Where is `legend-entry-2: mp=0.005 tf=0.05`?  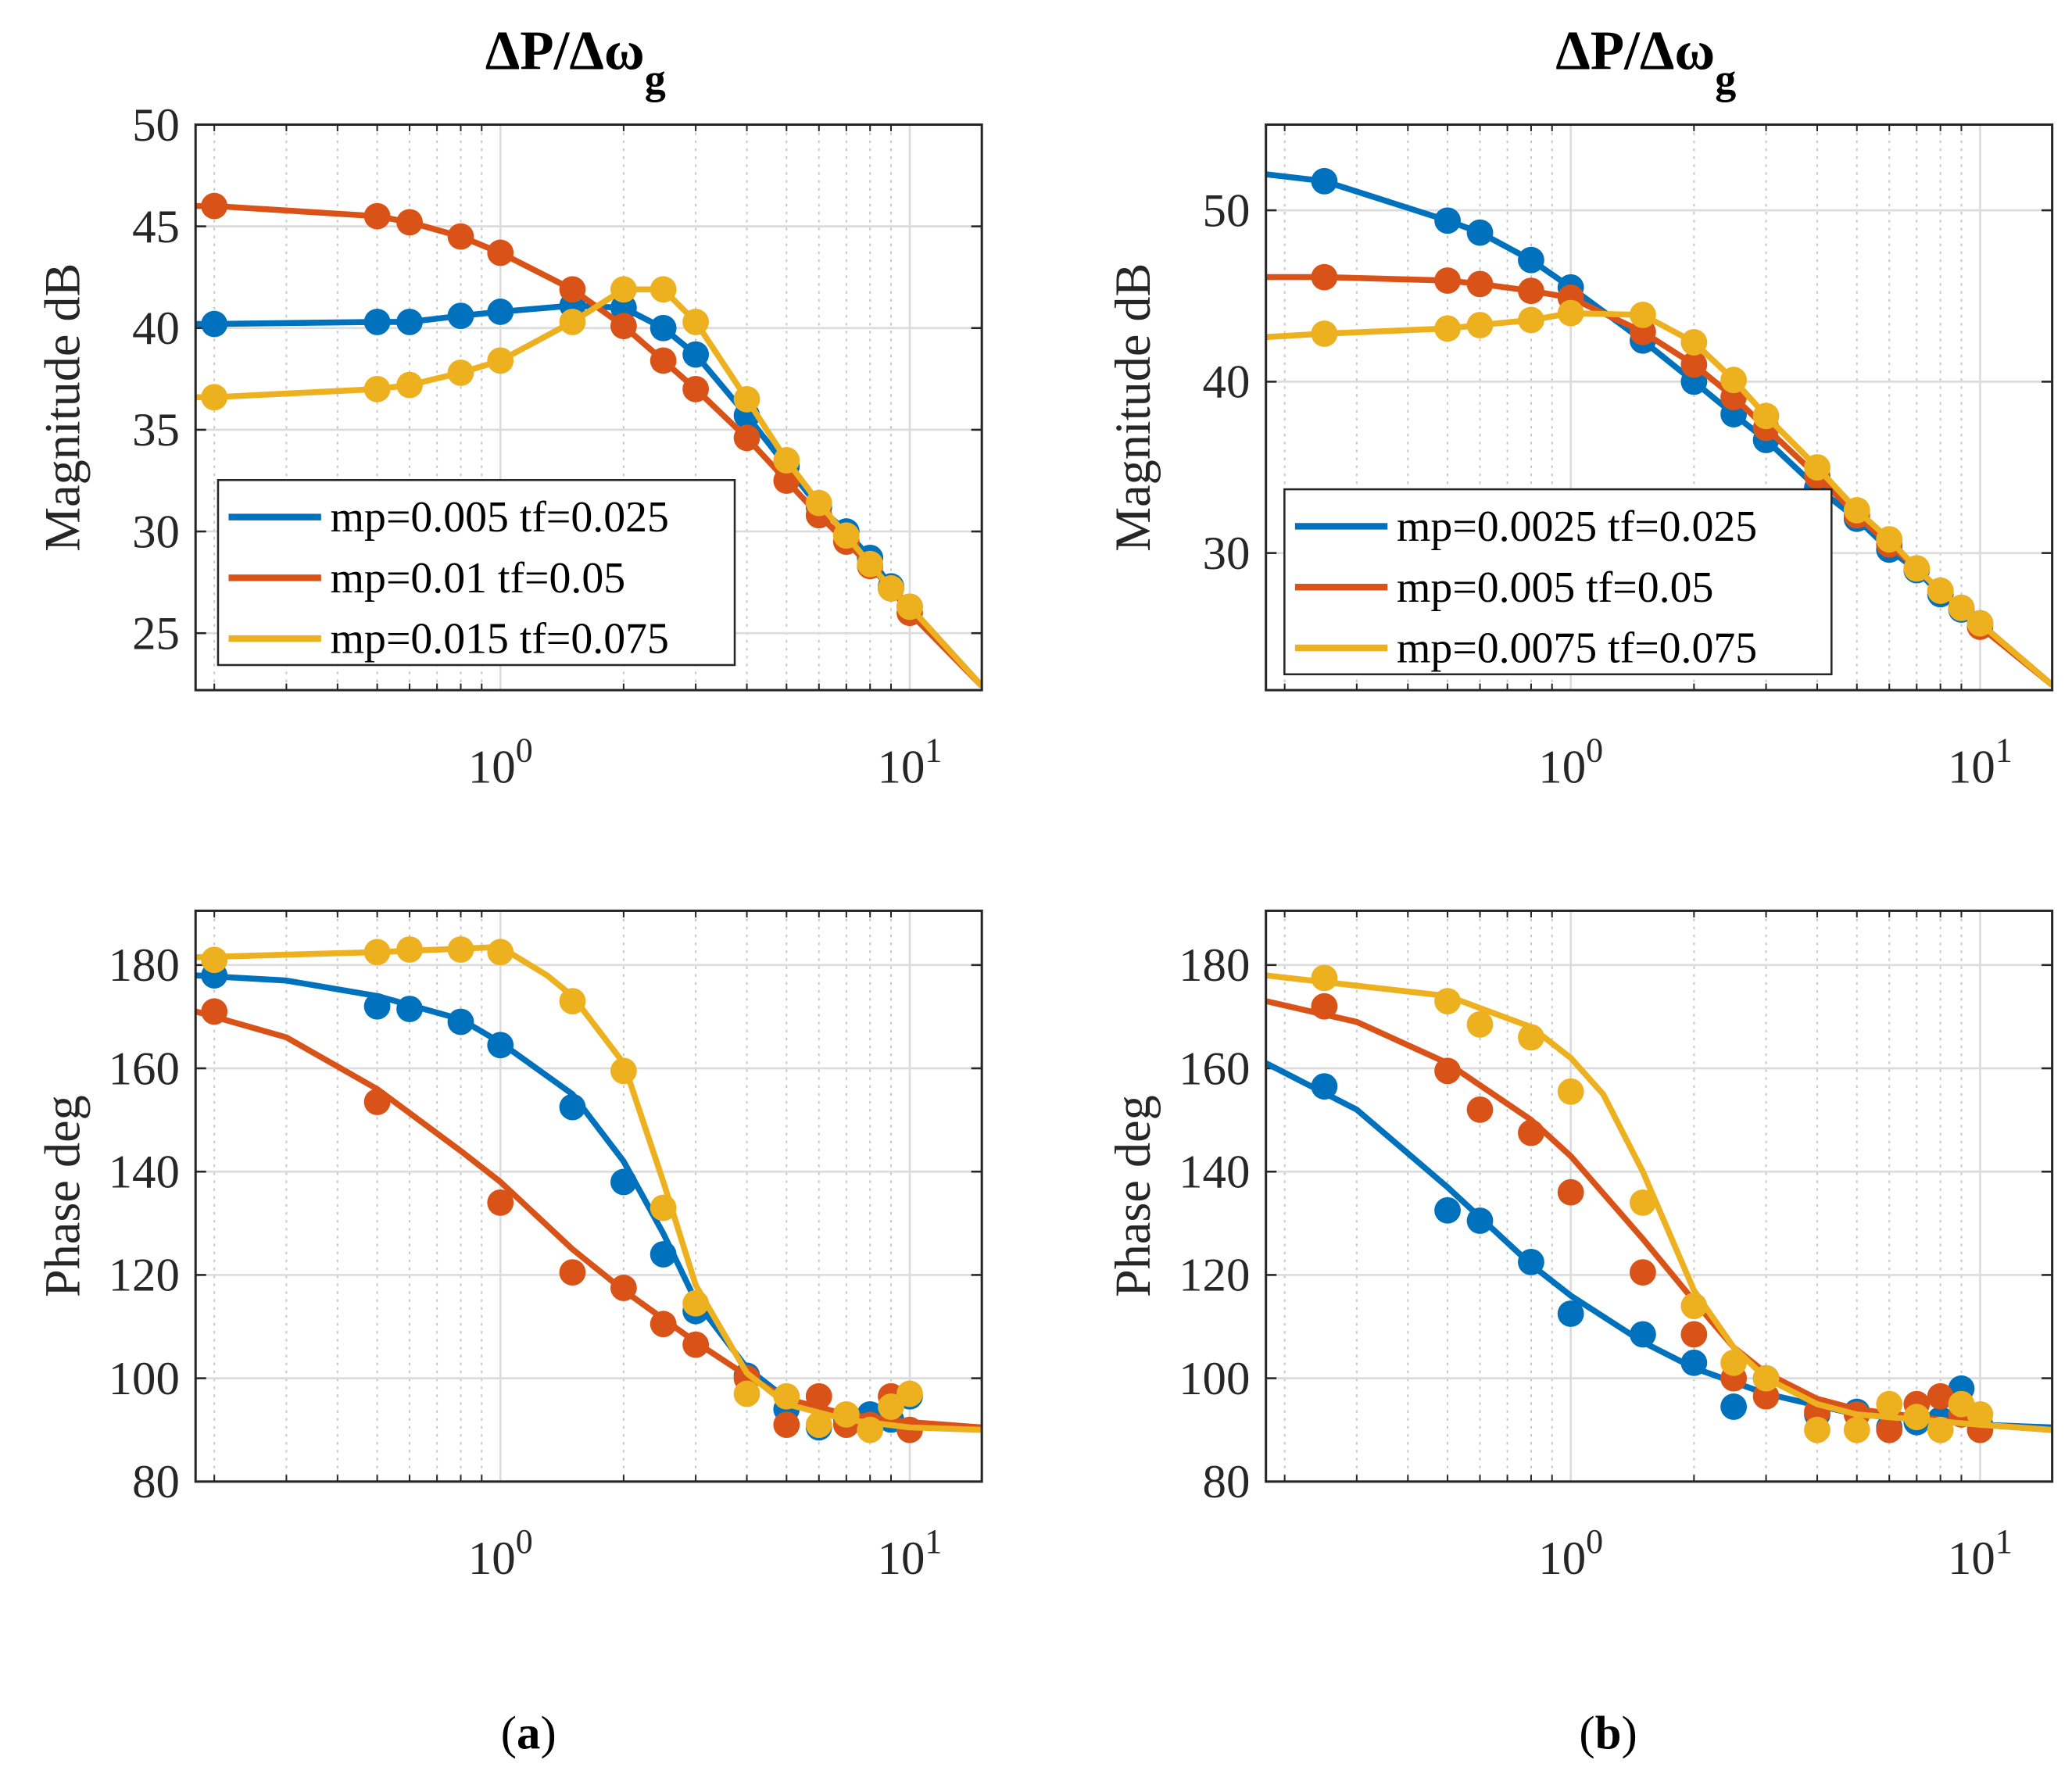 legend-entry-2: mp=0.005 tf=0.05 is located at coordinates (1555, 587).